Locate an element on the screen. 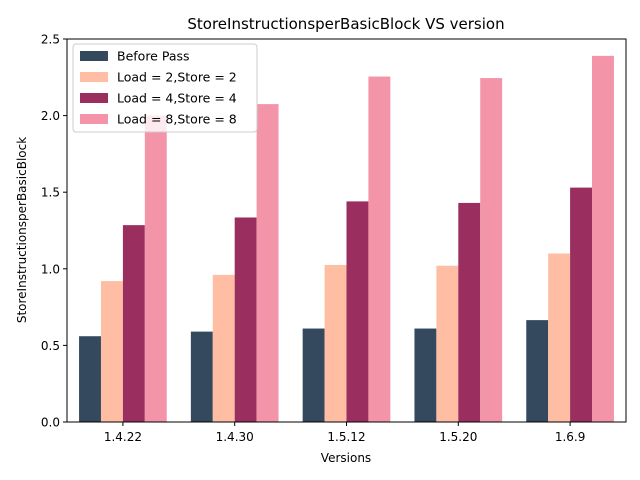 This screenshot has width=640, height=480. x-tick-label: 1.6.9 is located at coordinates (570, 437).